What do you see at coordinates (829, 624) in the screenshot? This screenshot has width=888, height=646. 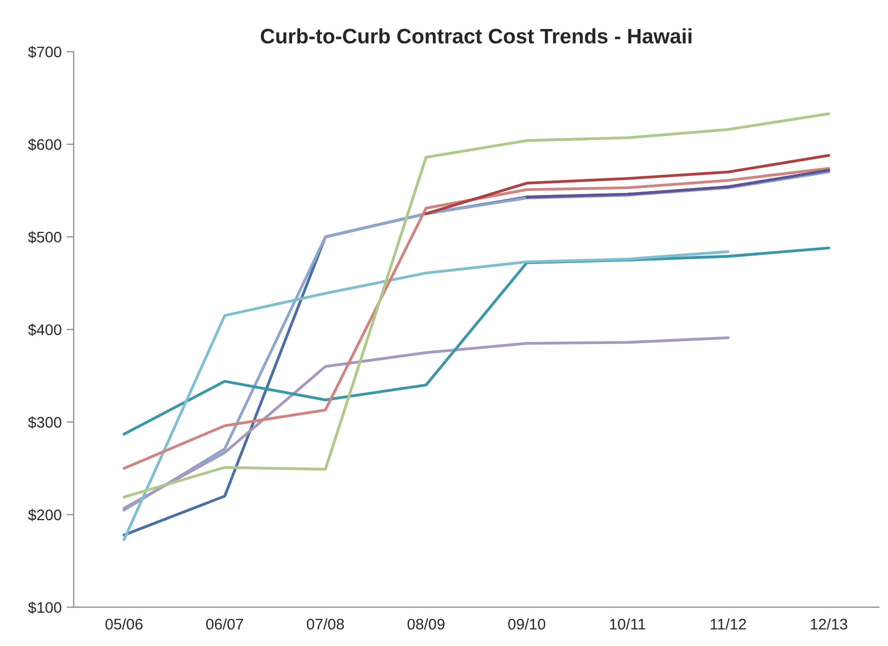 I see `x-tick-label: 12/13` at bounding box center [829, 624].